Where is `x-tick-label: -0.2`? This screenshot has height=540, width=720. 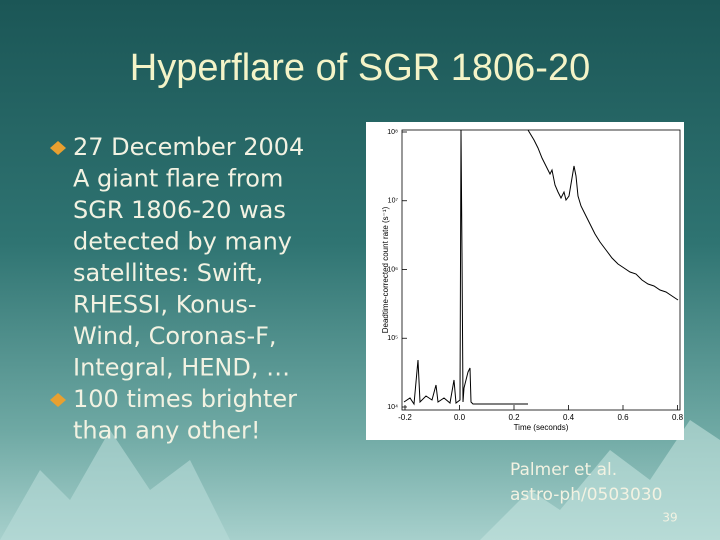 x-tick-label: -0.2 is located at coordinates (405, 417).